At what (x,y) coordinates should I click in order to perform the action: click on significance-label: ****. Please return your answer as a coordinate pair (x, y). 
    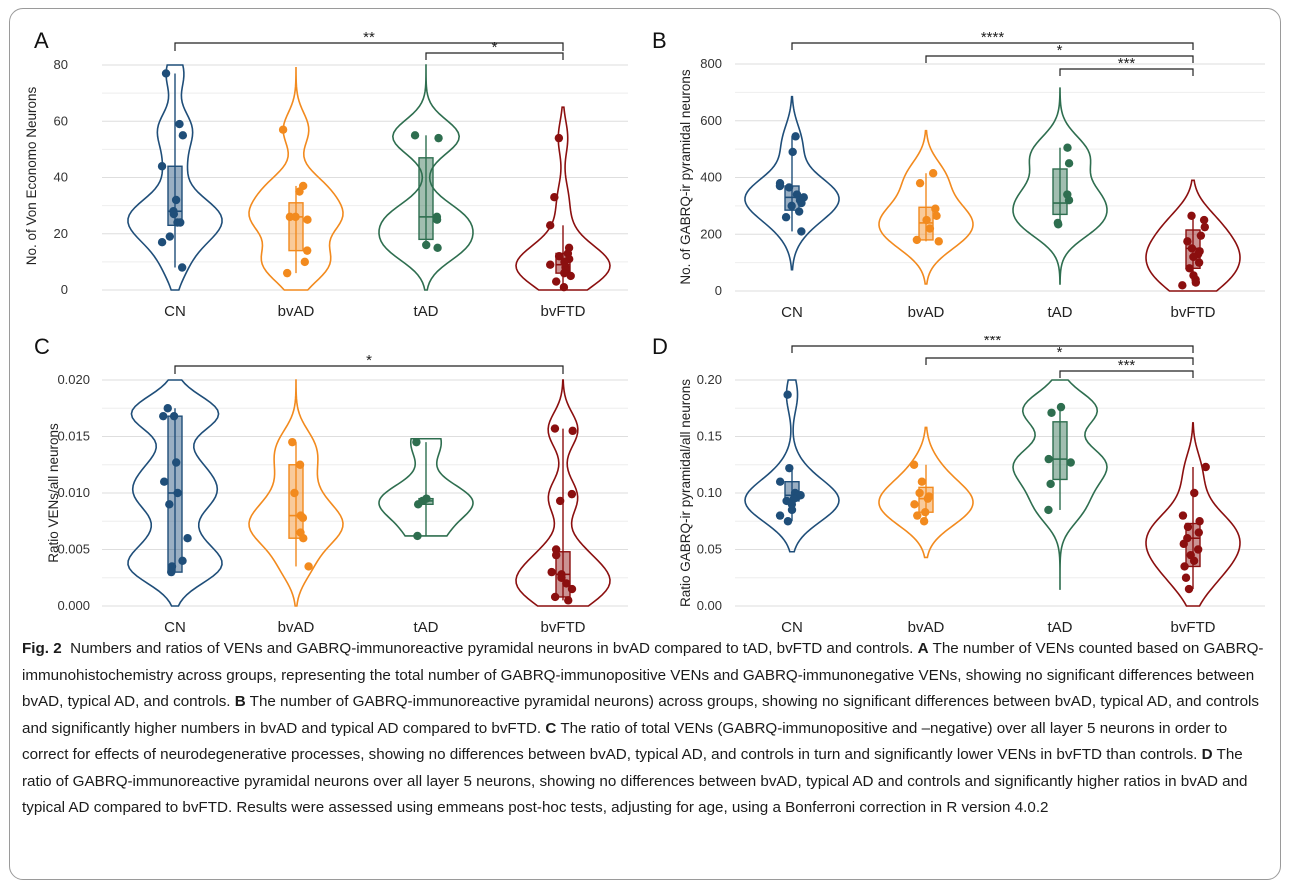
    Looking at the image, I should click on (993, 37).